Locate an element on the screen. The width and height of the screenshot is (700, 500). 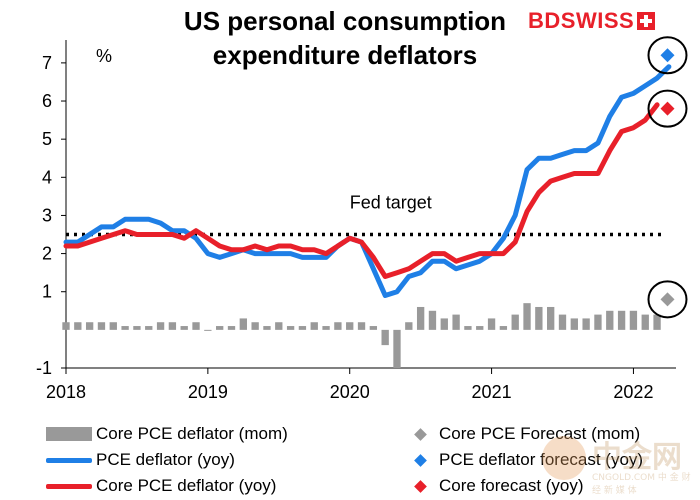
x-tick-label: 2018 is located at coordinates (66, 392).